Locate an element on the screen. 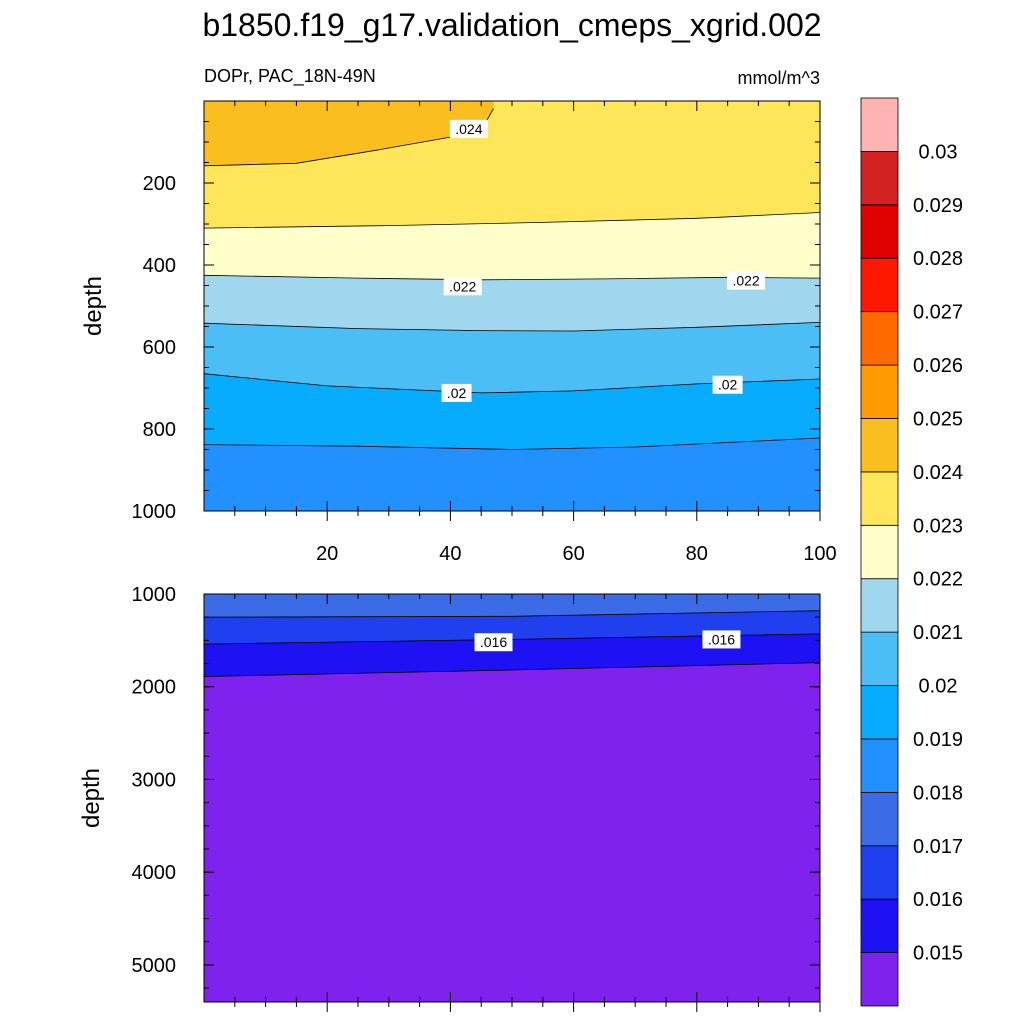 This screenshot has height=1024, width=1024. y-tick-label: 3000 is located at coordinates (154, 780).